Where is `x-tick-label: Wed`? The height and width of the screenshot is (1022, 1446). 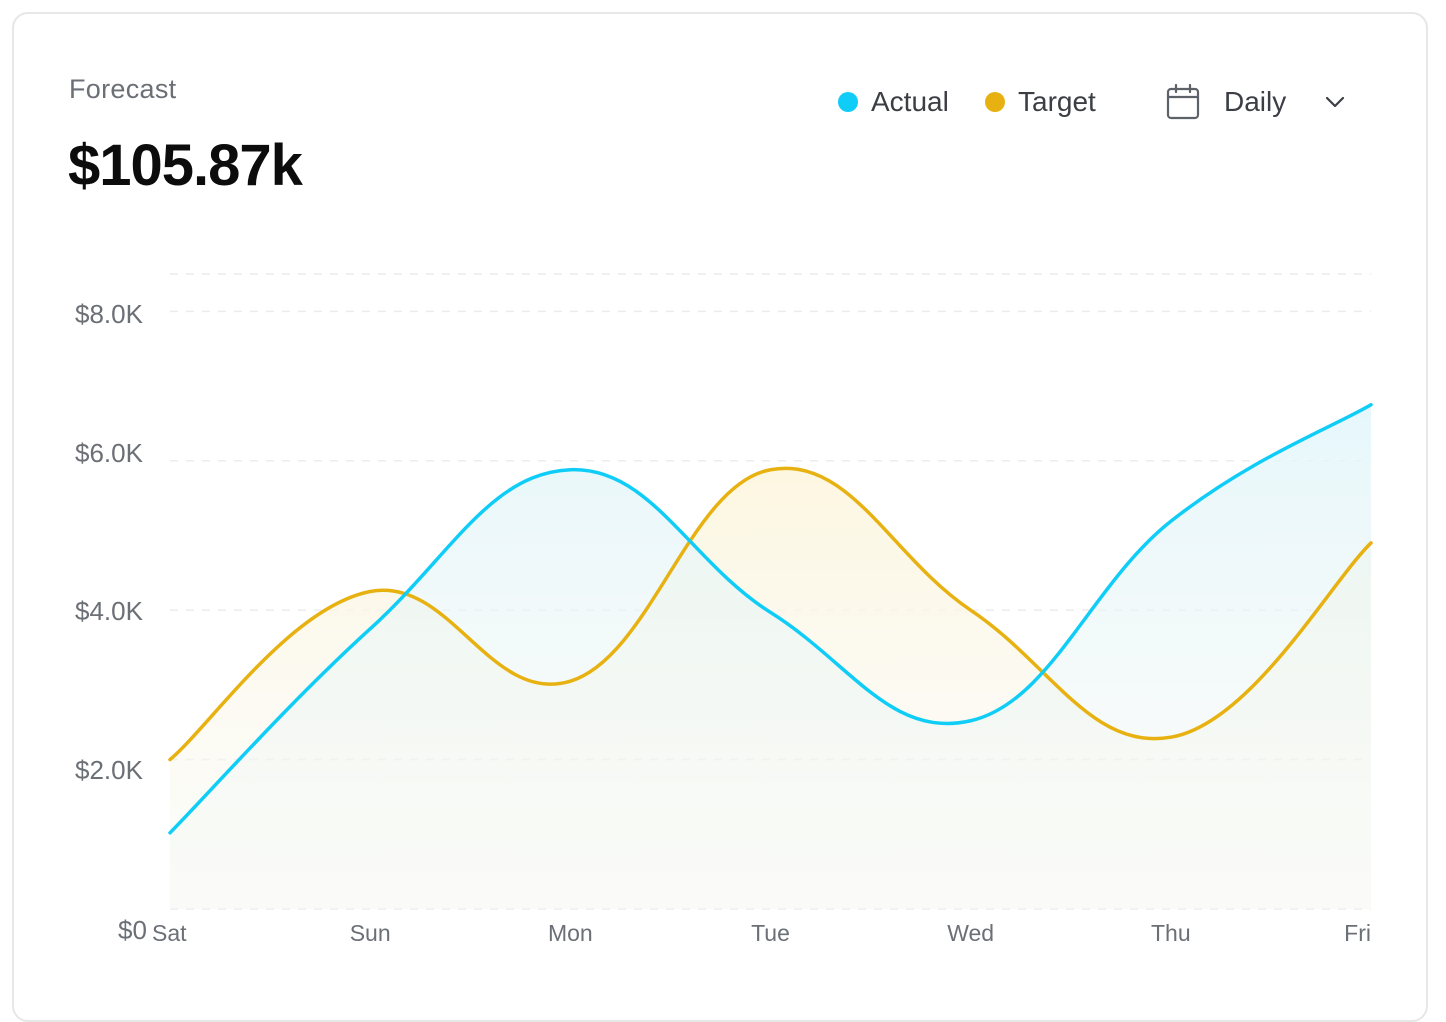 x-tick-label: Wed is located at coordinates (970, 933).